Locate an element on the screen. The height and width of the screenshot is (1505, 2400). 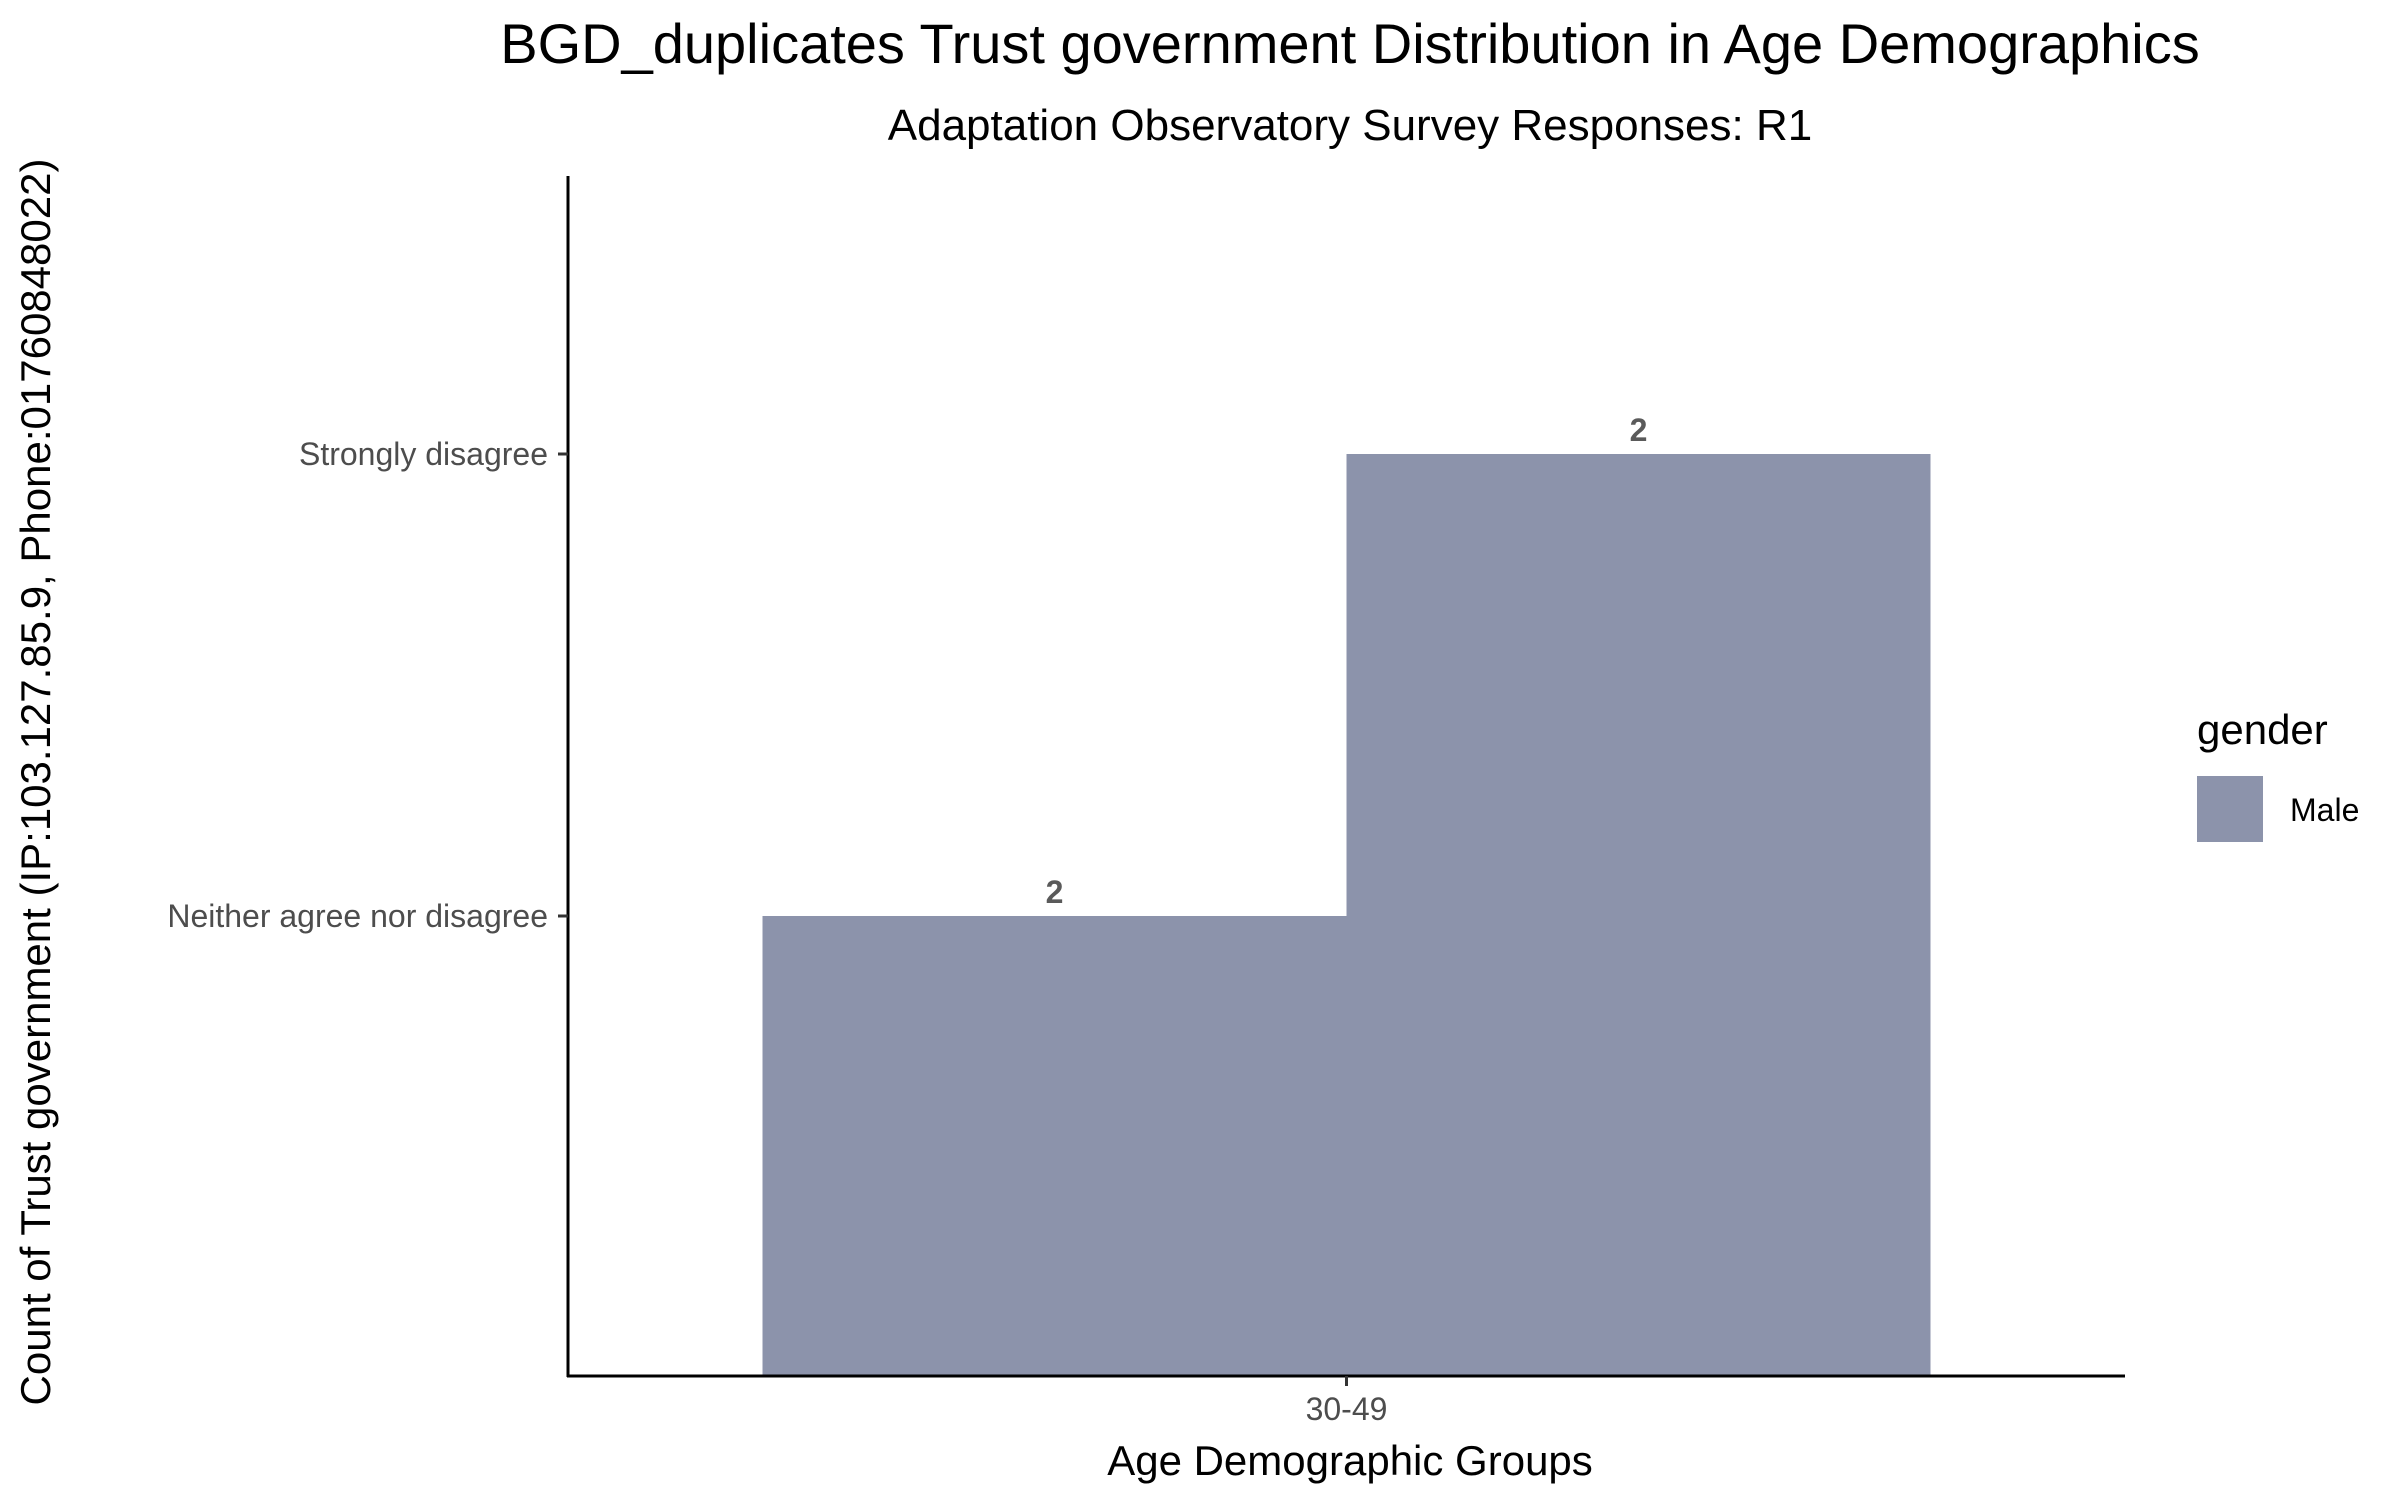
legend-label: Male is located at coordinates (2324, 810).